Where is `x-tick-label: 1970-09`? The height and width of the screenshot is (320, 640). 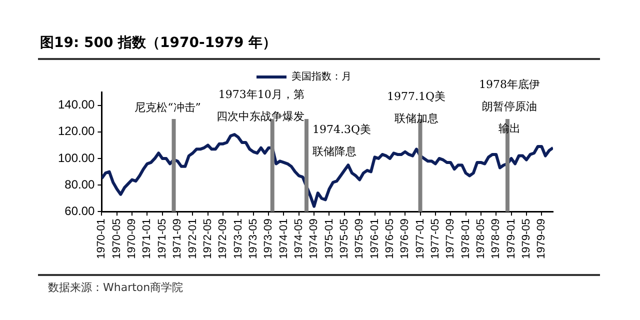 x-tick-label: 1970-09 is located at coordinates (132, 239).